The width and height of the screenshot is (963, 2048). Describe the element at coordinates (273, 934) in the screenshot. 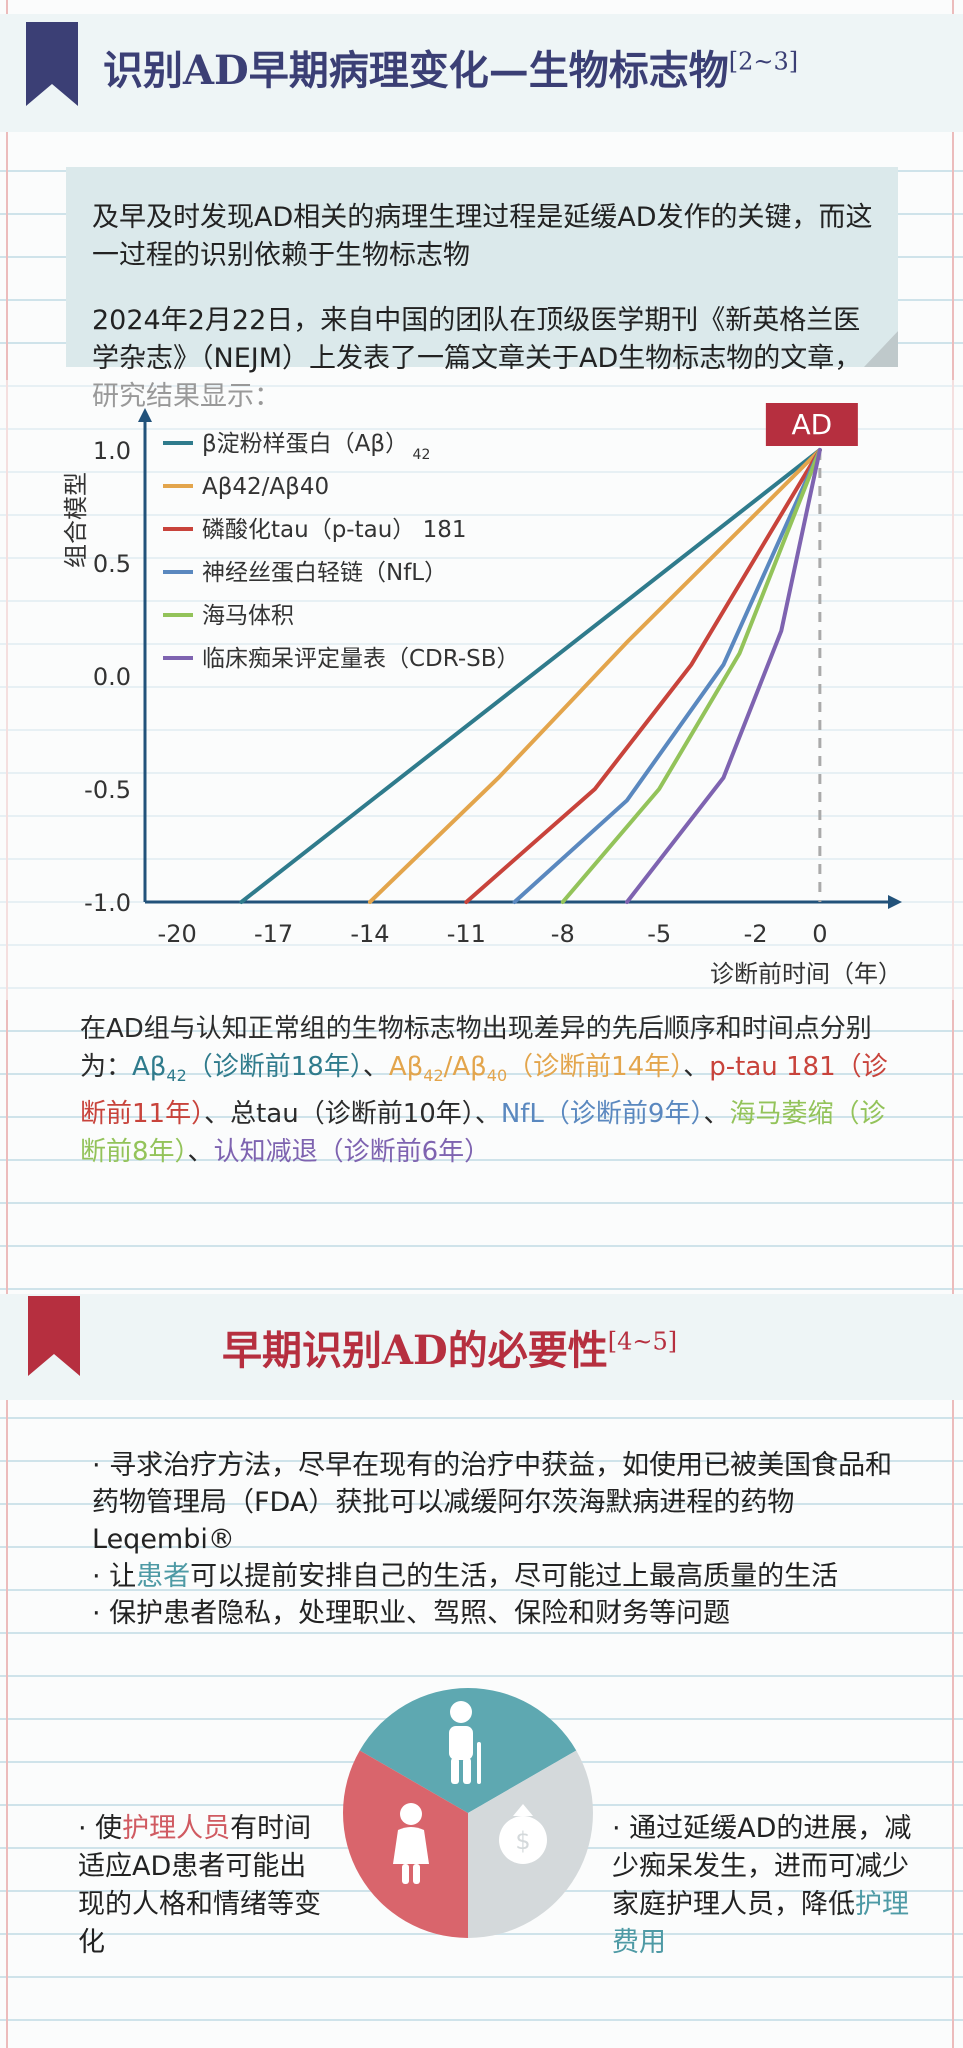

I see `x-tick-label: -17` at that location.